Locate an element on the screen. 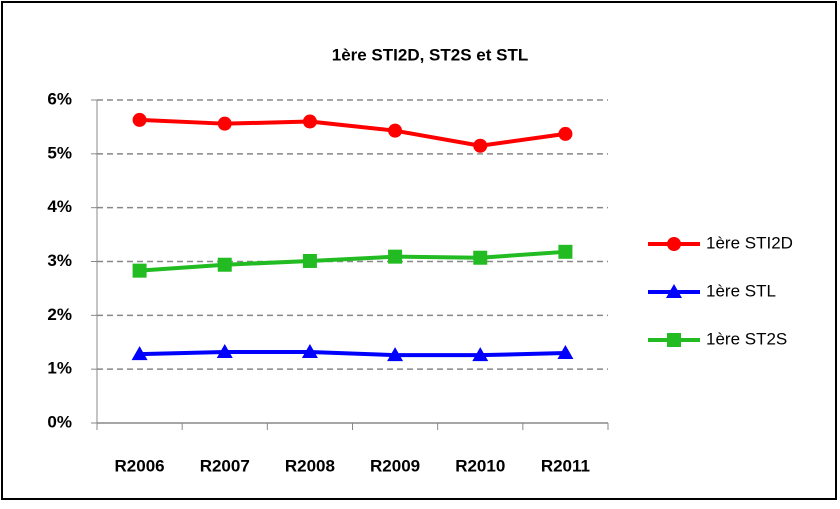 Image resolution: width=840 pixels, height=509 pixels. x-tick-label: R2010 is located at coordinates (480, 465).